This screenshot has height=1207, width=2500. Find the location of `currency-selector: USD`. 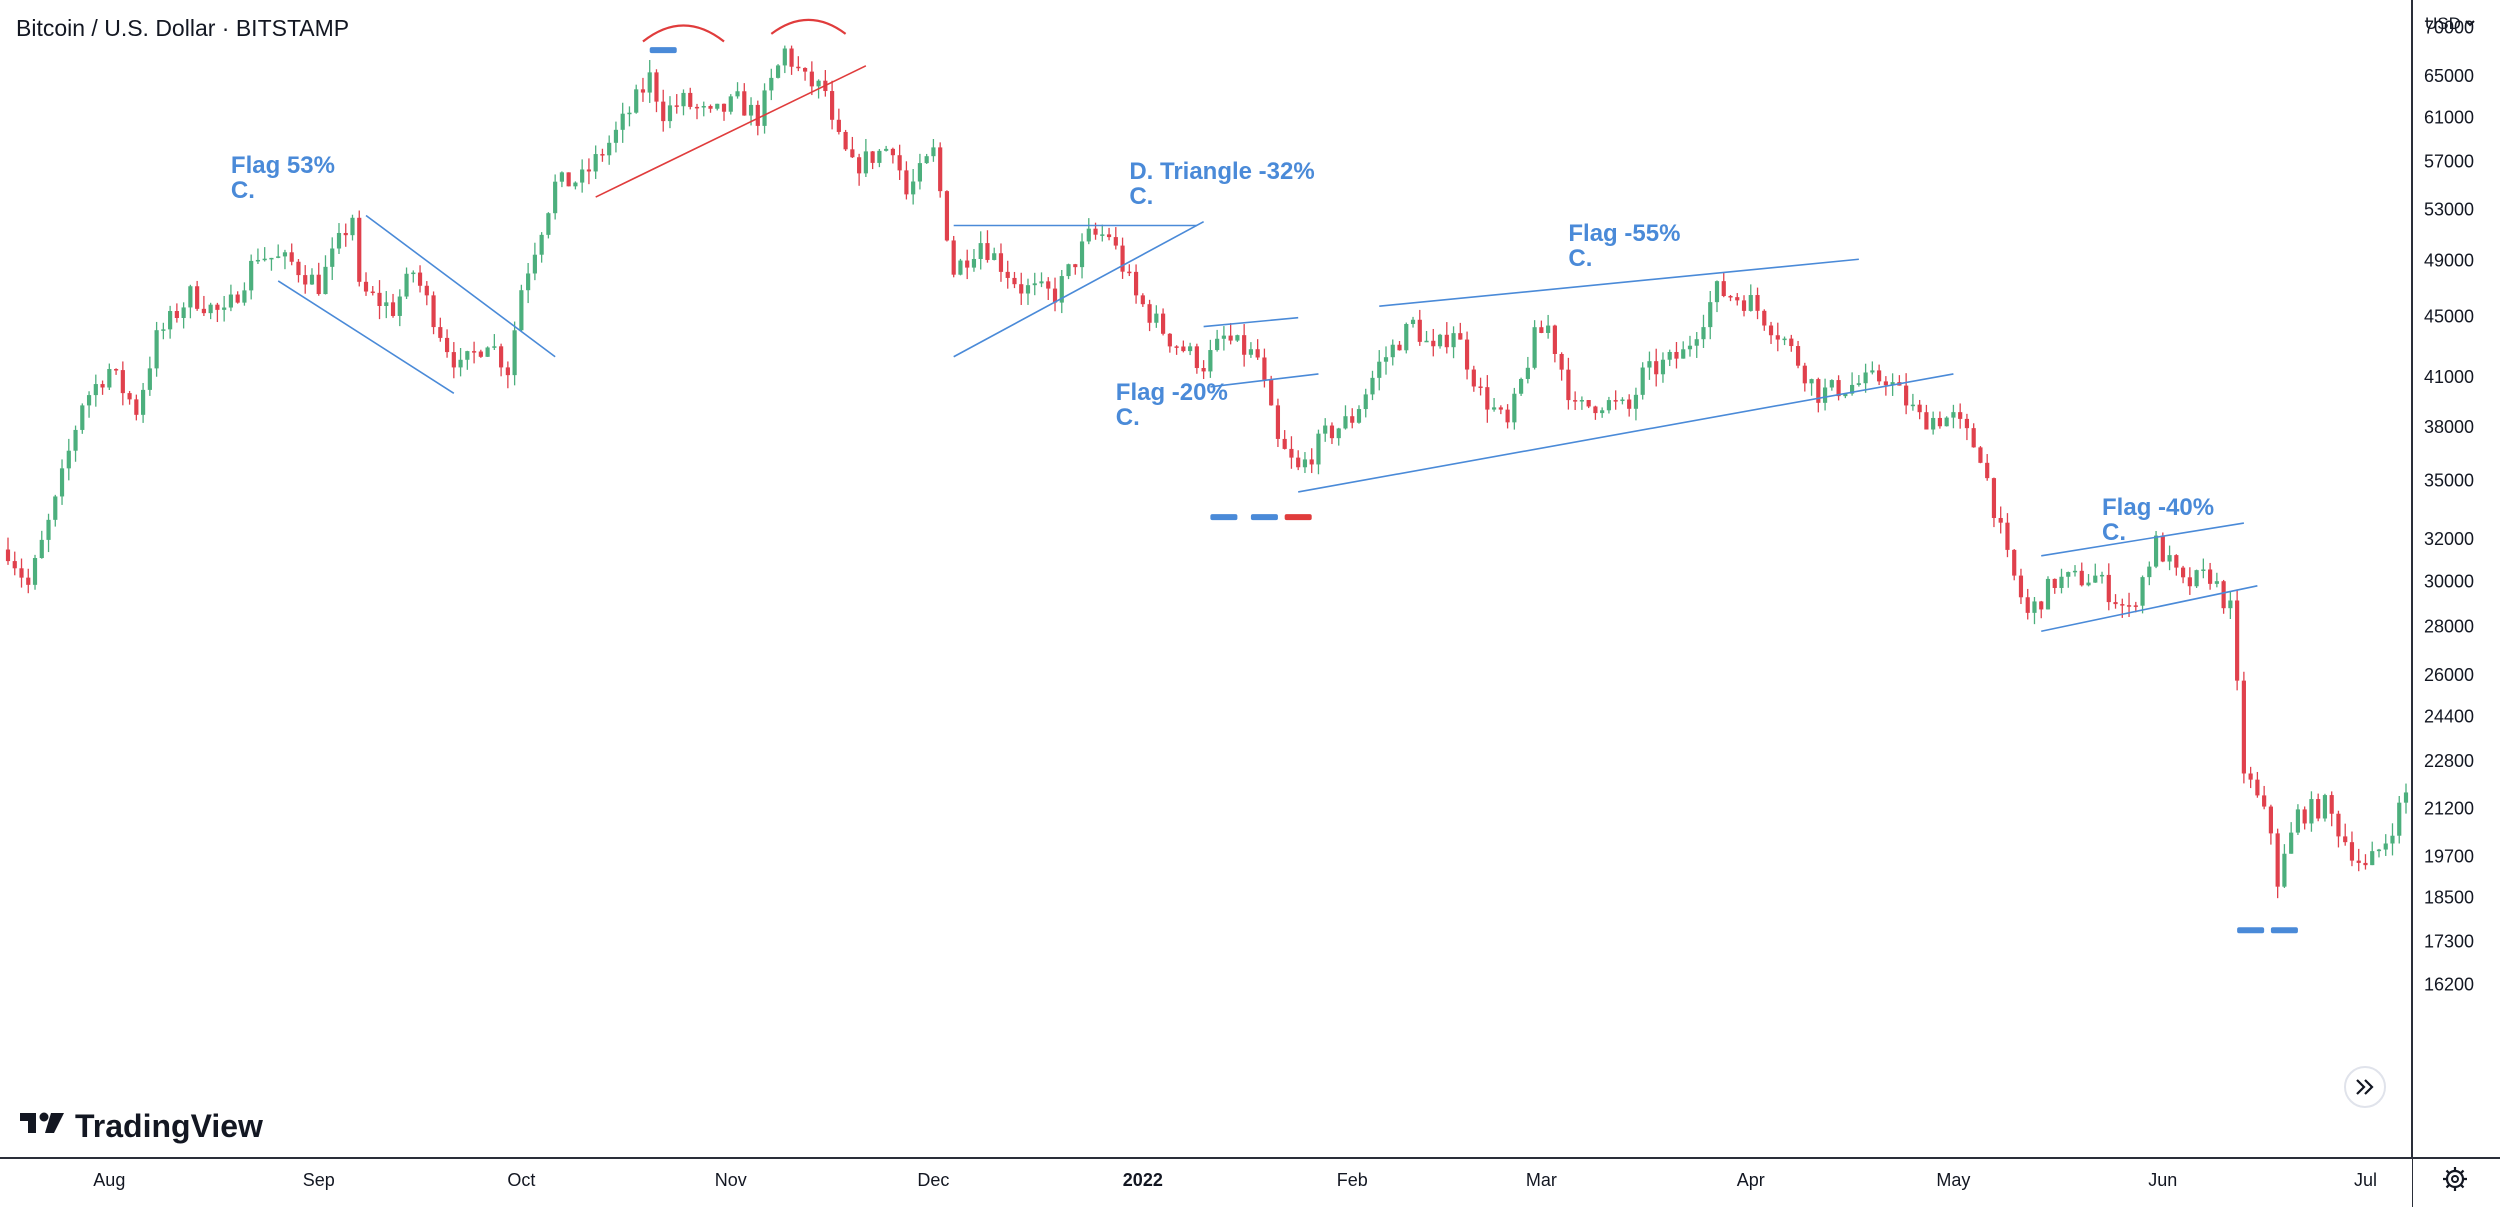

currency-selector: USD is located at coordinates (2450, 23).